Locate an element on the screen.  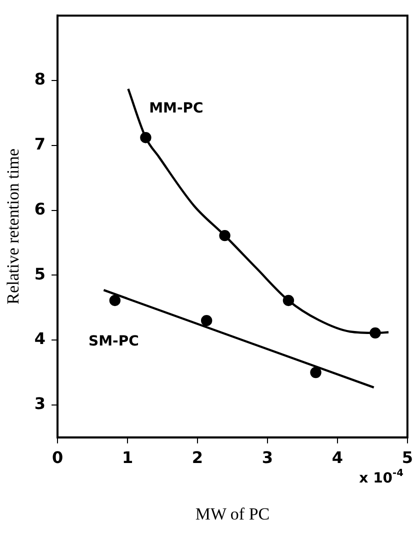
x-tick-label: 3 is located at coordinates (268, 458).